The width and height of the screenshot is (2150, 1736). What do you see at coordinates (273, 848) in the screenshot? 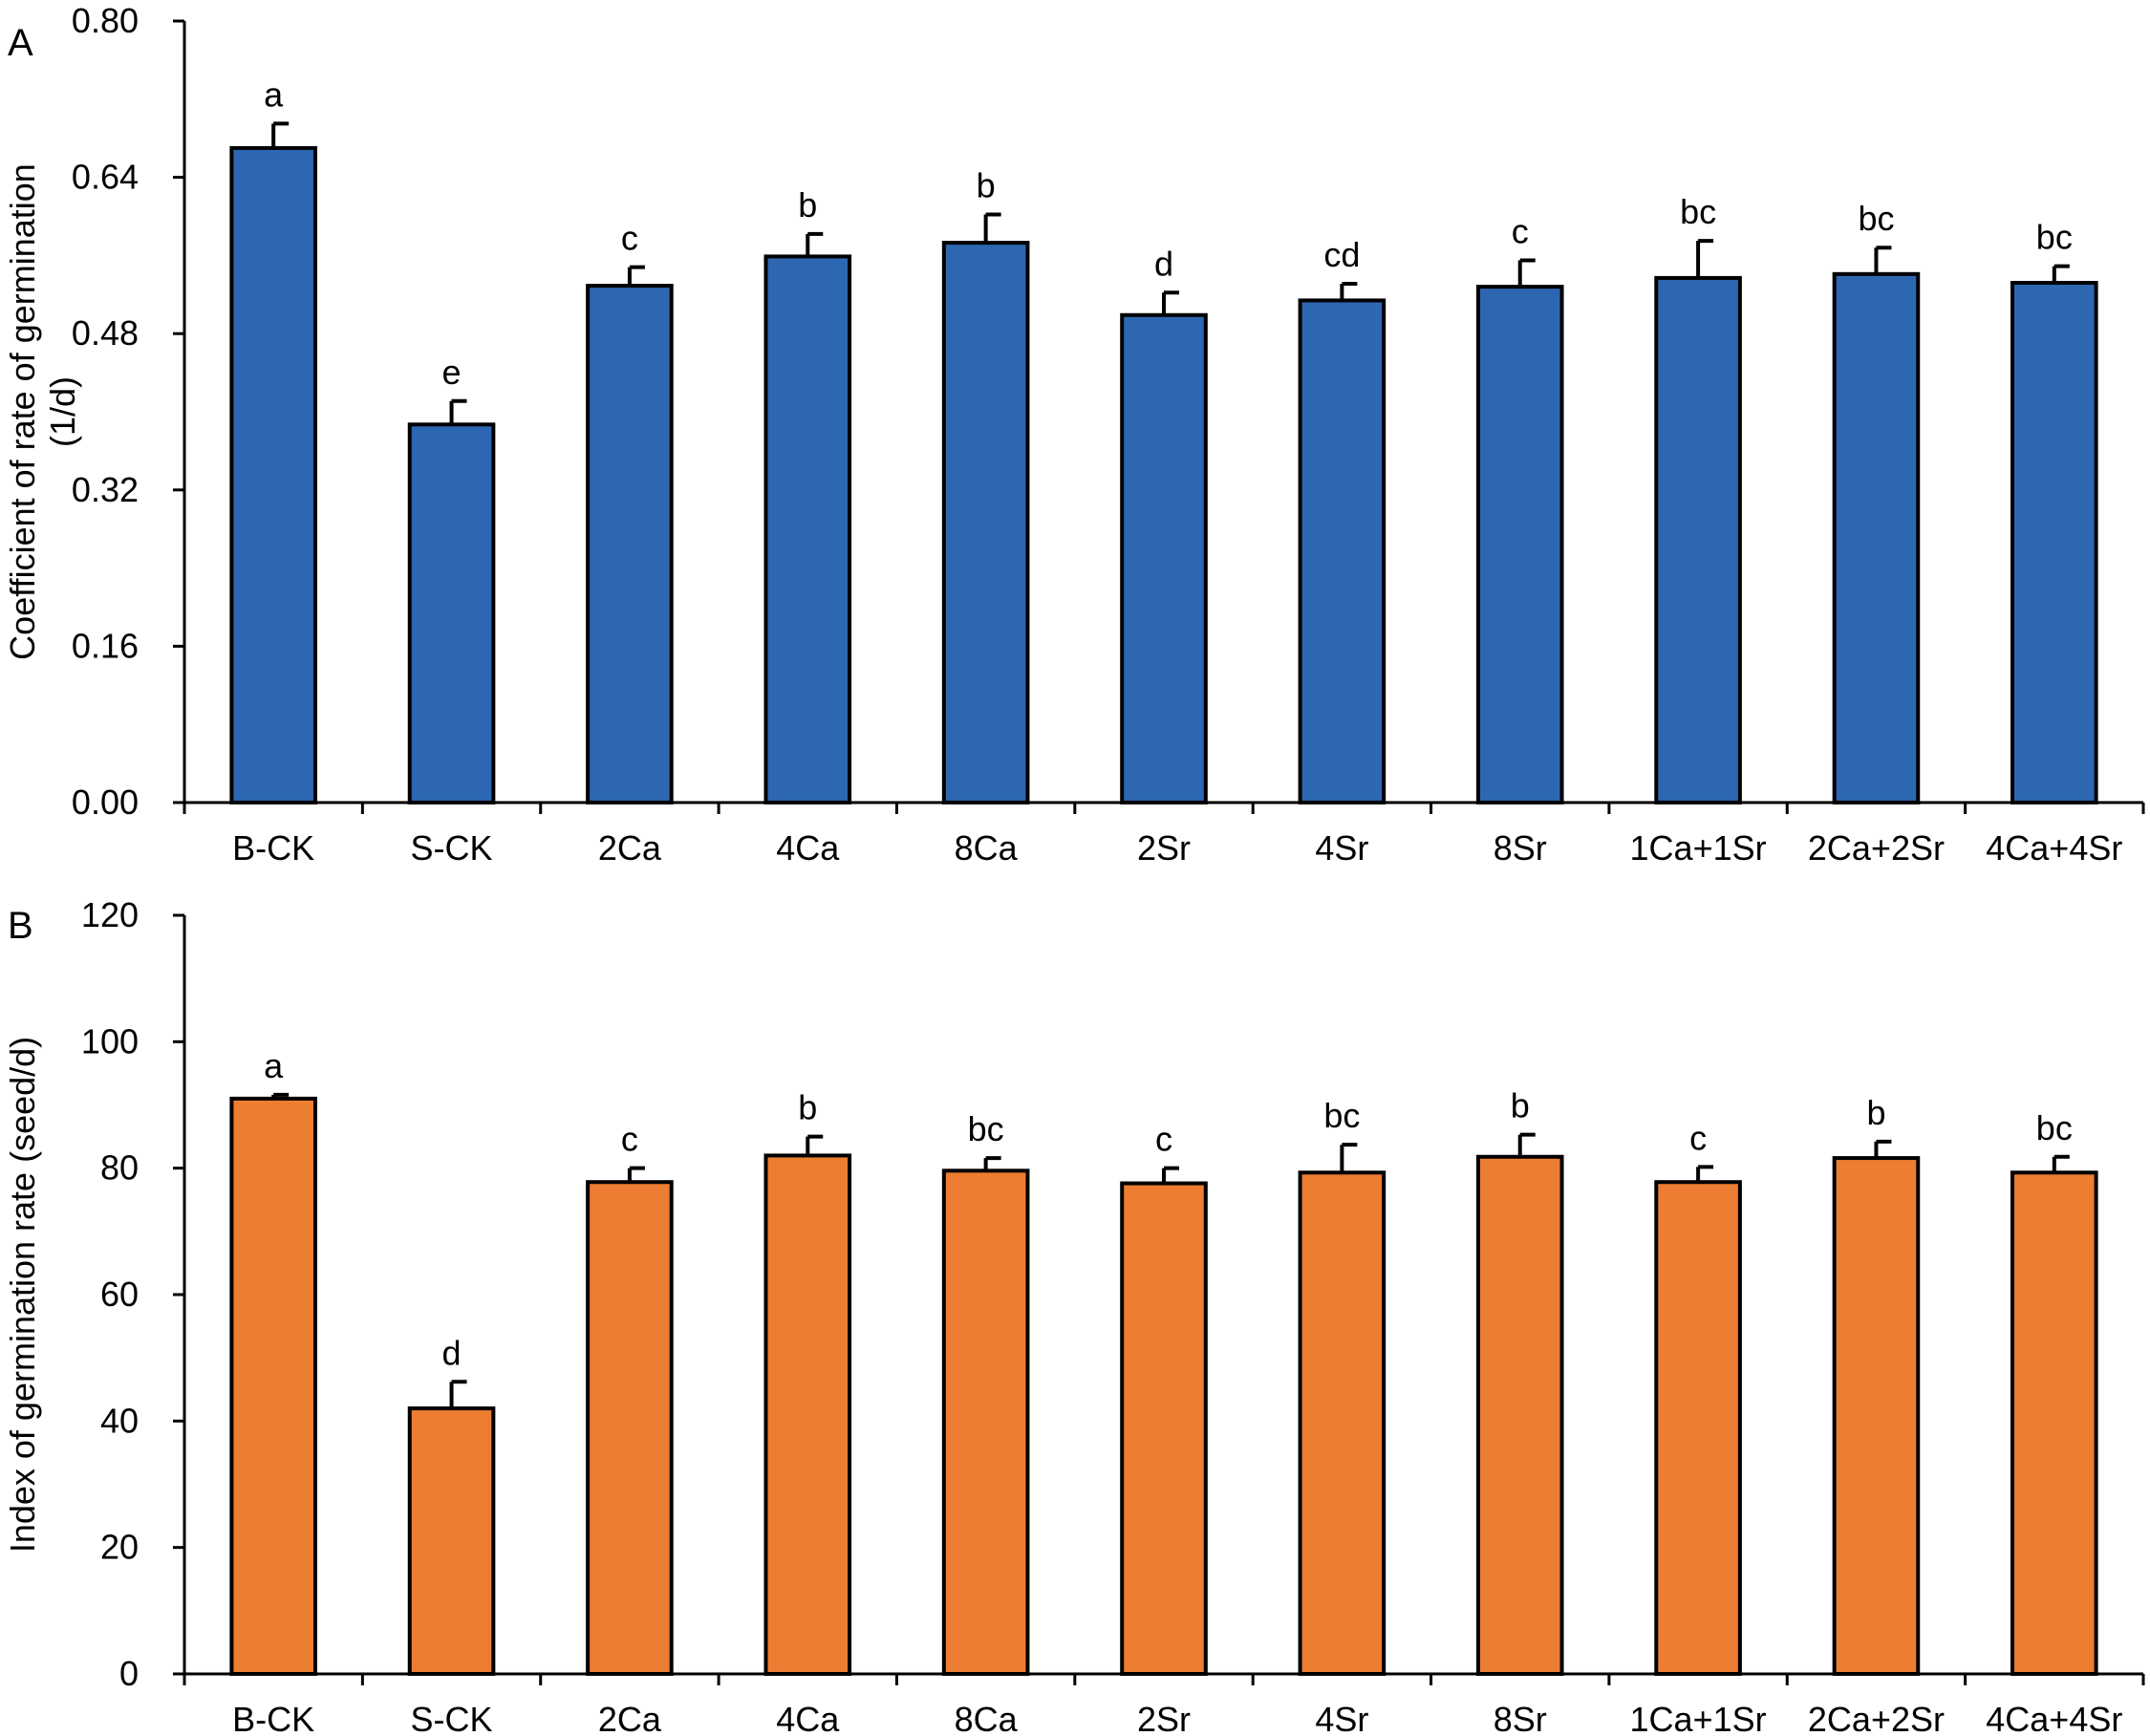
I see `panel-a-category-label: B-CK` at bounding box center [273, 848].